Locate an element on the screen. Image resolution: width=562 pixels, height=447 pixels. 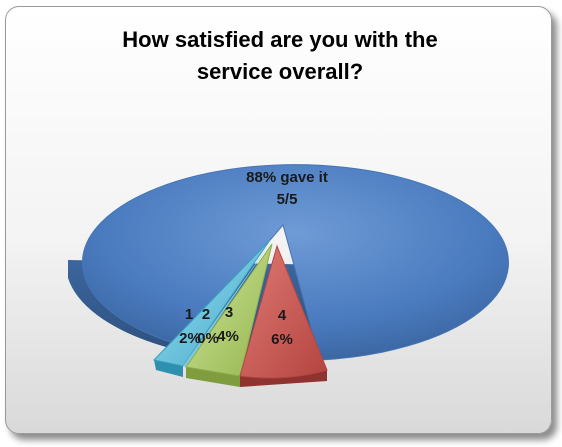
pie-slice-1-side is located at coordinates (168, 368).